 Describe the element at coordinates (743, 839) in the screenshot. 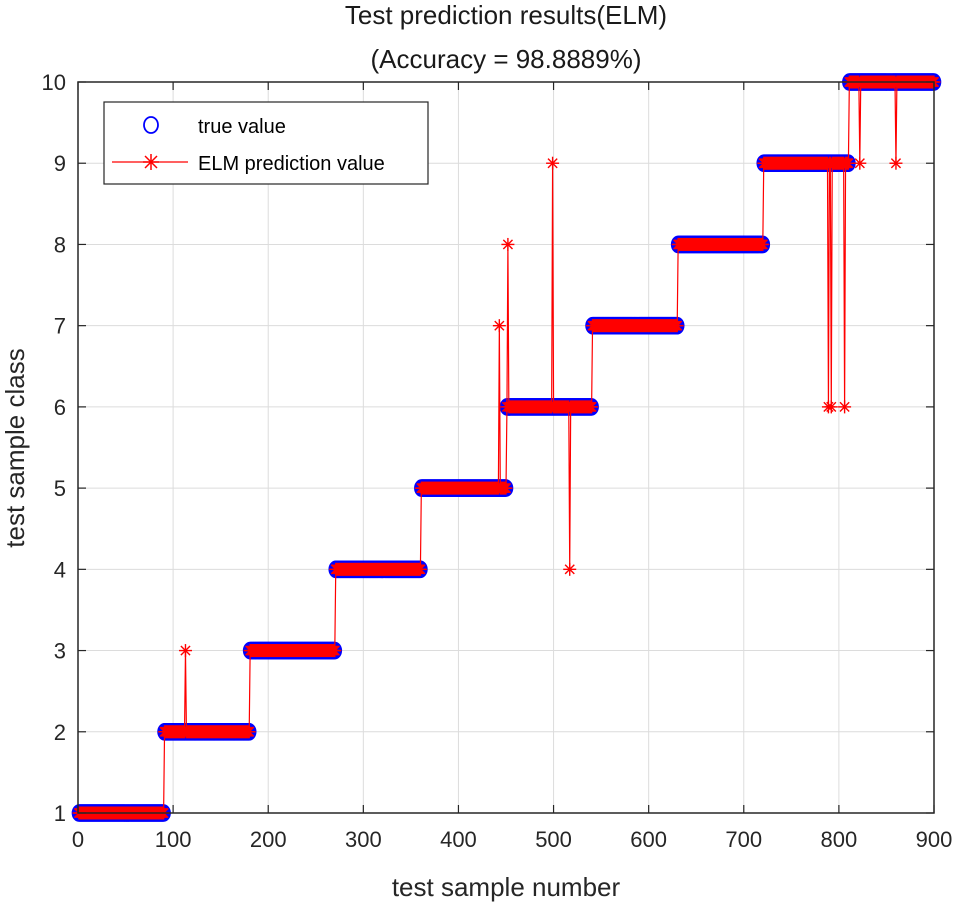

I see `x-tick-label: 700` at that location.